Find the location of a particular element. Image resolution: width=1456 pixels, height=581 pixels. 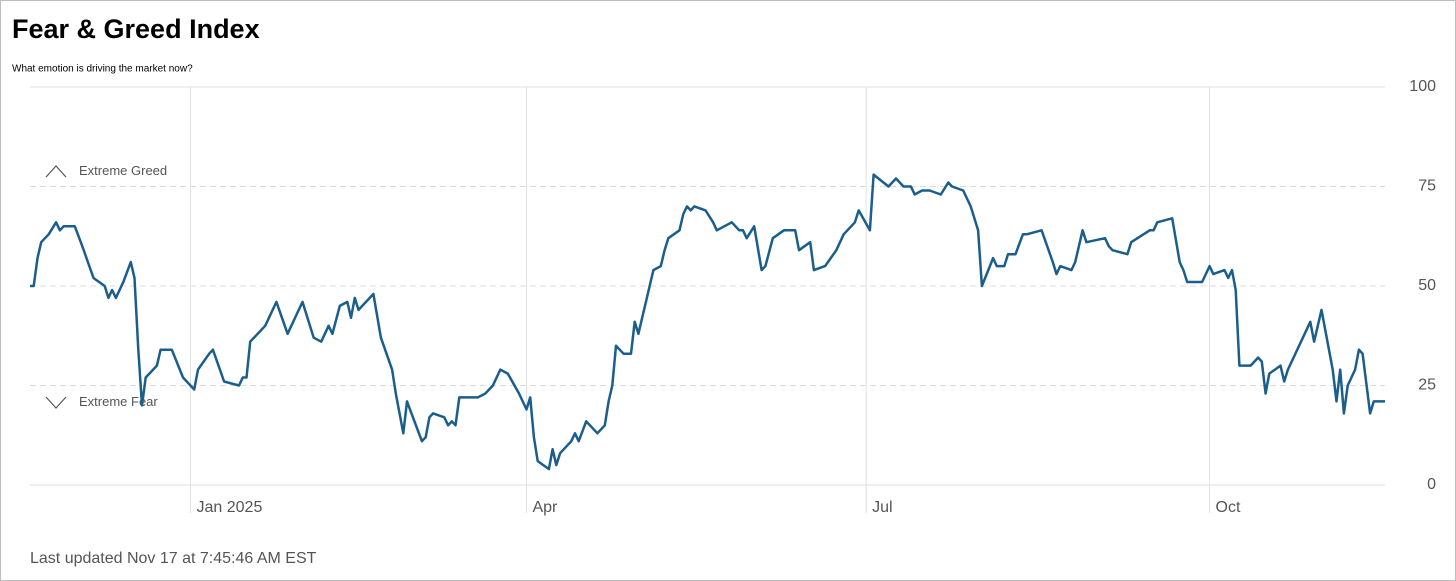

y-tick-label: 75 is located at coordinates (1427, 186).